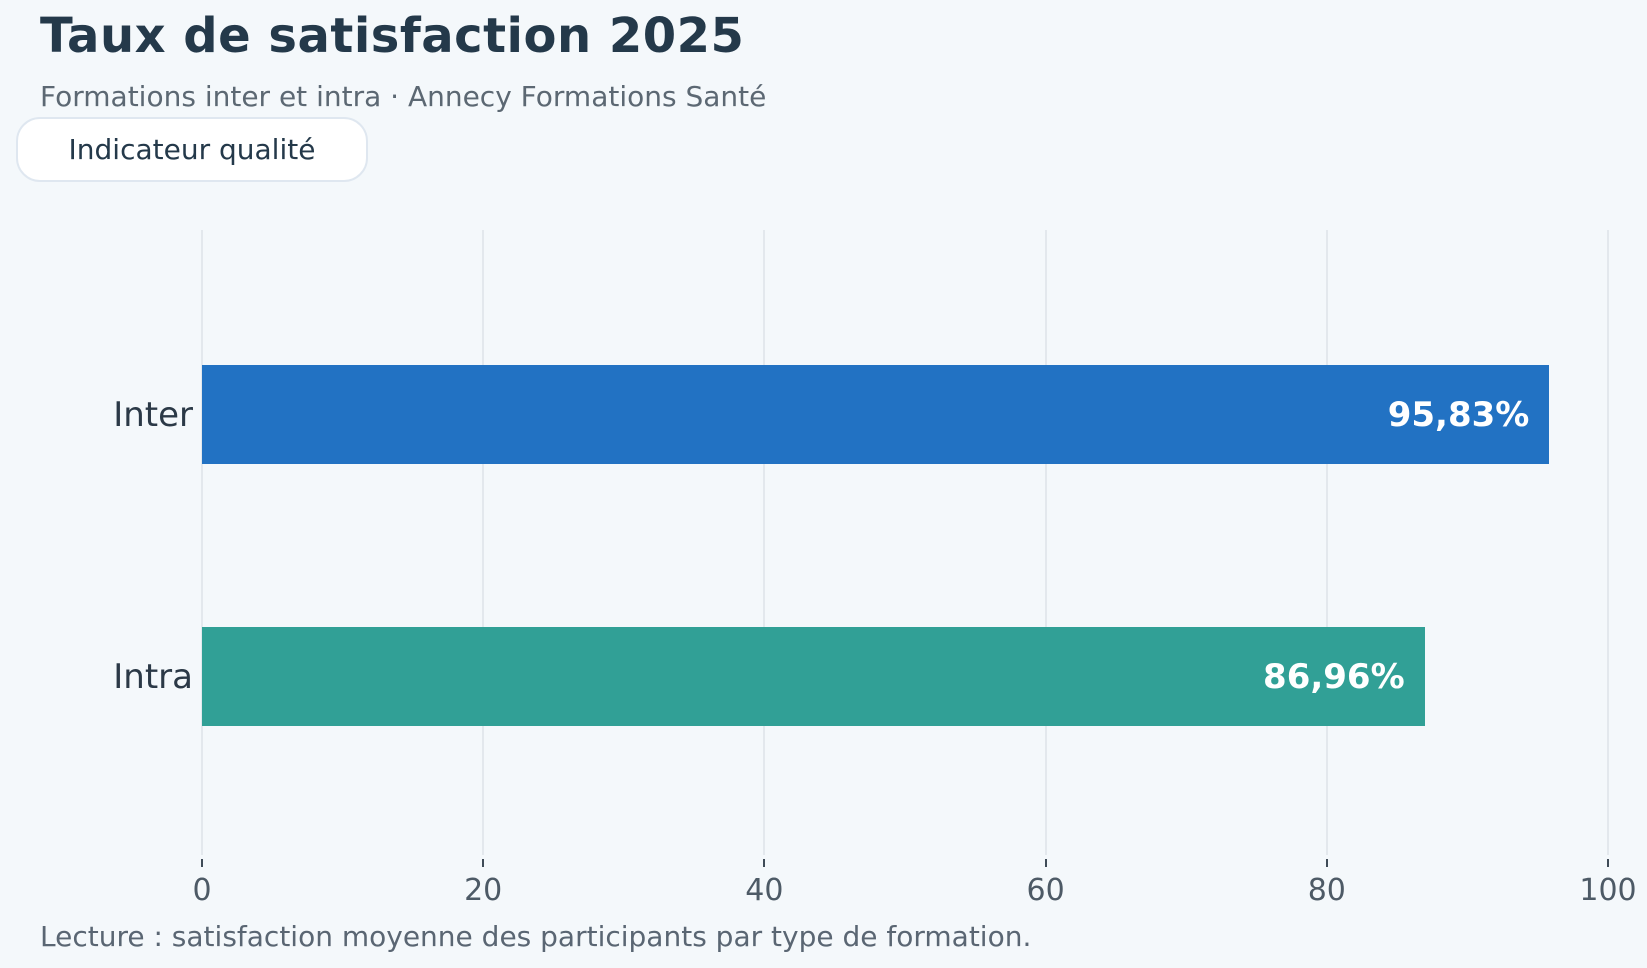  I want to click on x-axis-tick-label: 40, so click(764, 890).